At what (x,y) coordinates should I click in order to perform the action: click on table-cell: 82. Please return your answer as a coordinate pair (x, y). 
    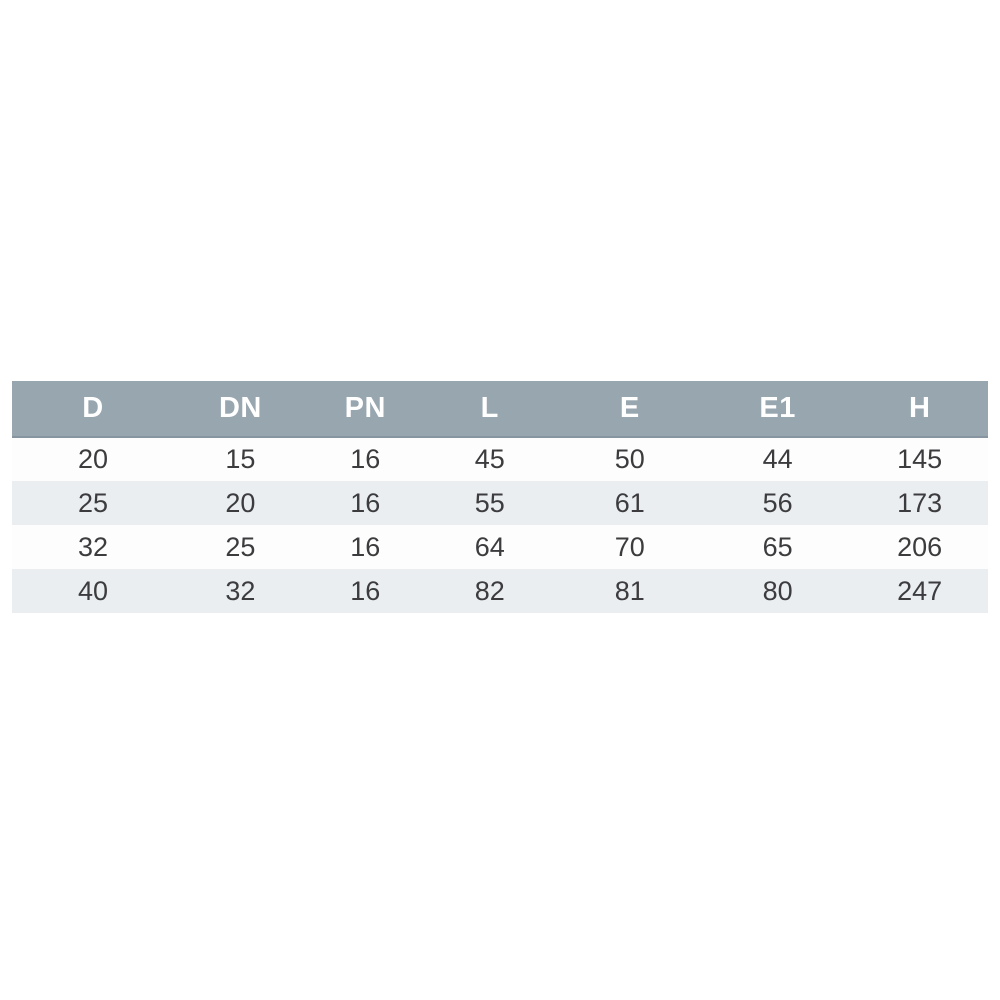
    Looking at the image, I should click on (489, 591).